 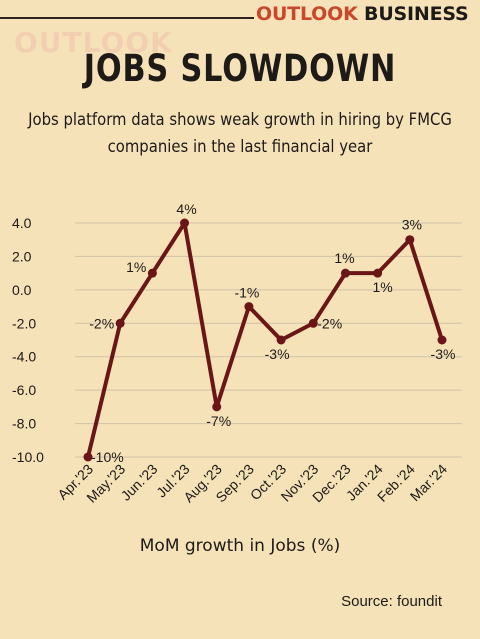 I want to click on y-tick-label: -10.0, so click(x=28, y=457).